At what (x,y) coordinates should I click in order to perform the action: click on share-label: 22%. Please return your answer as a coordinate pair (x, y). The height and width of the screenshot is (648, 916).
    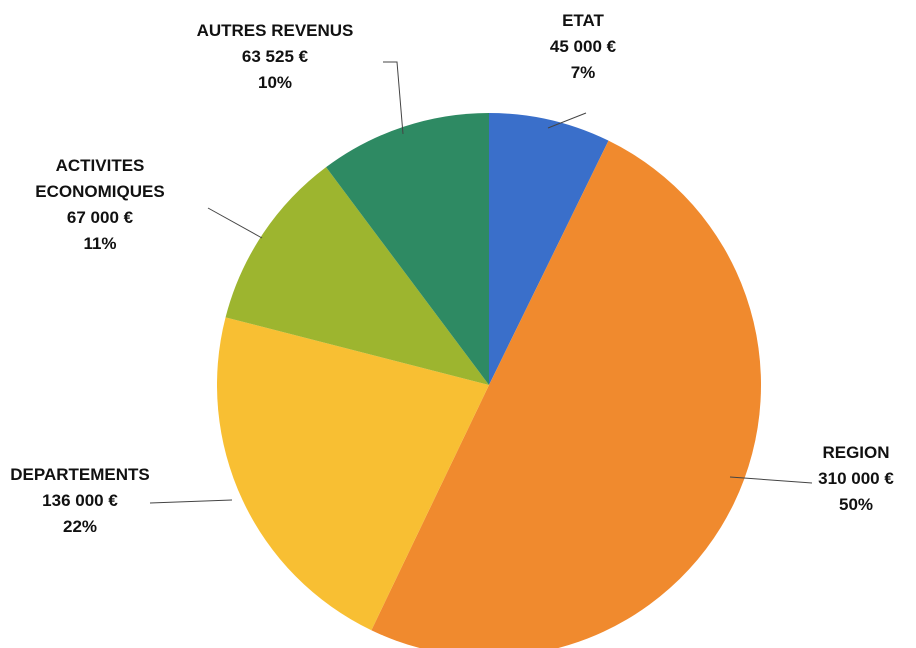
    Looking at the image, I should click on (80, 526).